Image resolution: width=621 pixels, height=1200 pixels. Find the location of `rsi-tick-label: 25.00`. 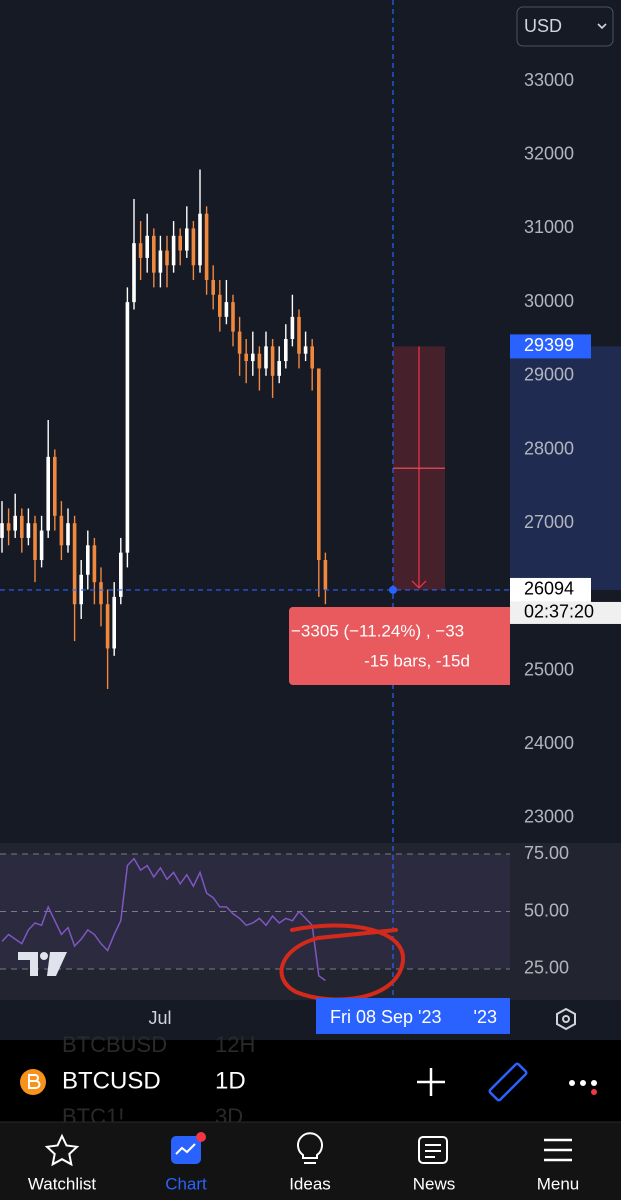

rsi-tick-label: 25.00 is located at coordinates (546, 968).